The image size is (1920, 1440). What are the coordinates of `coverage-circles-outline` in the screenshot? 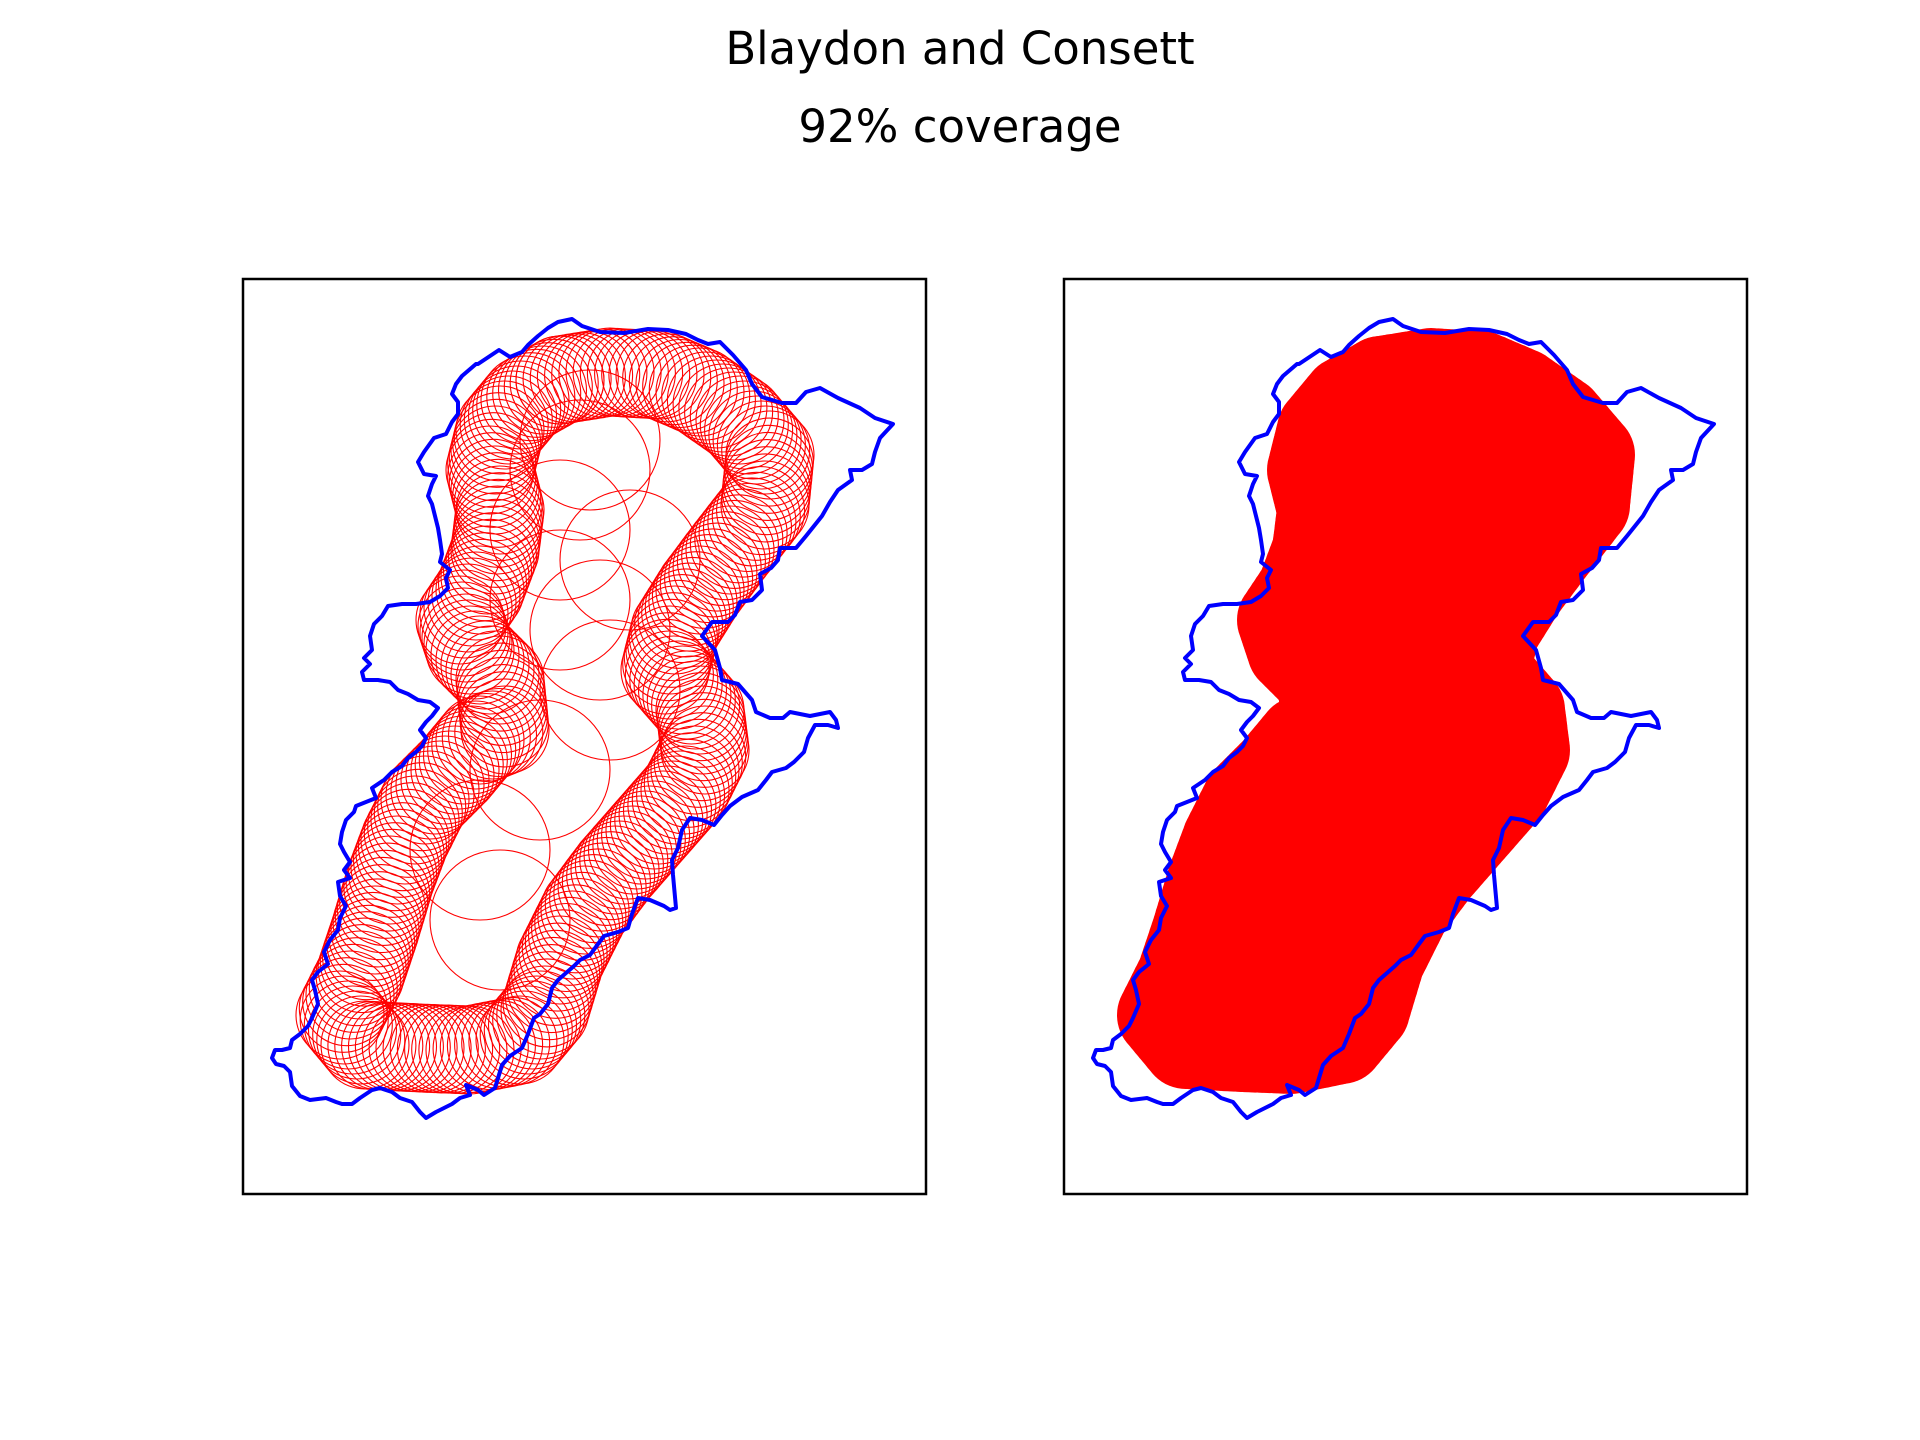 It's located at (555, 711).